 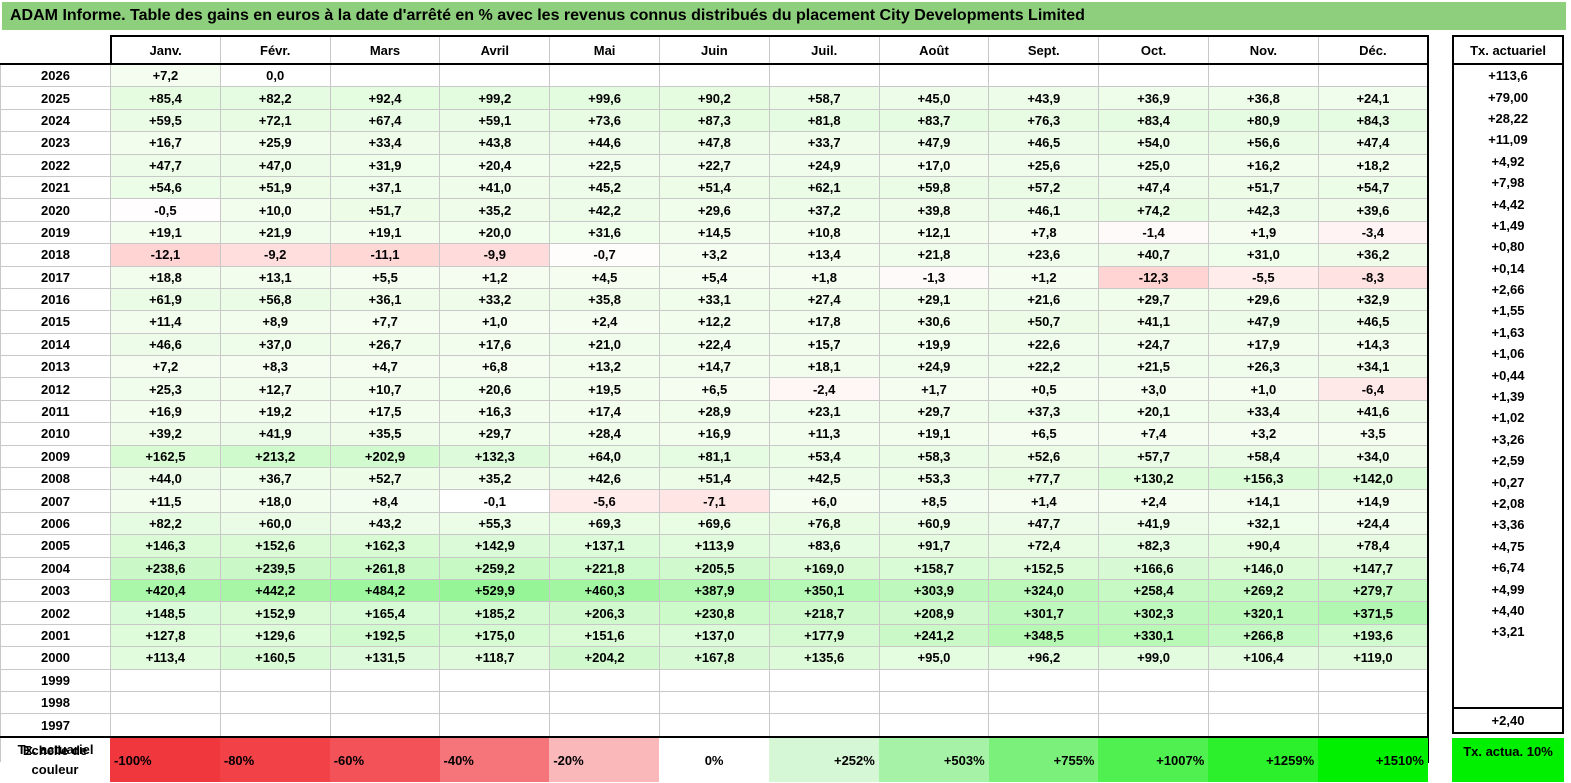 What do you see at coordinates (1373, 658) in the screenshot?
I see `gain-cell: +119,0` at bounding box center [1373, 658].